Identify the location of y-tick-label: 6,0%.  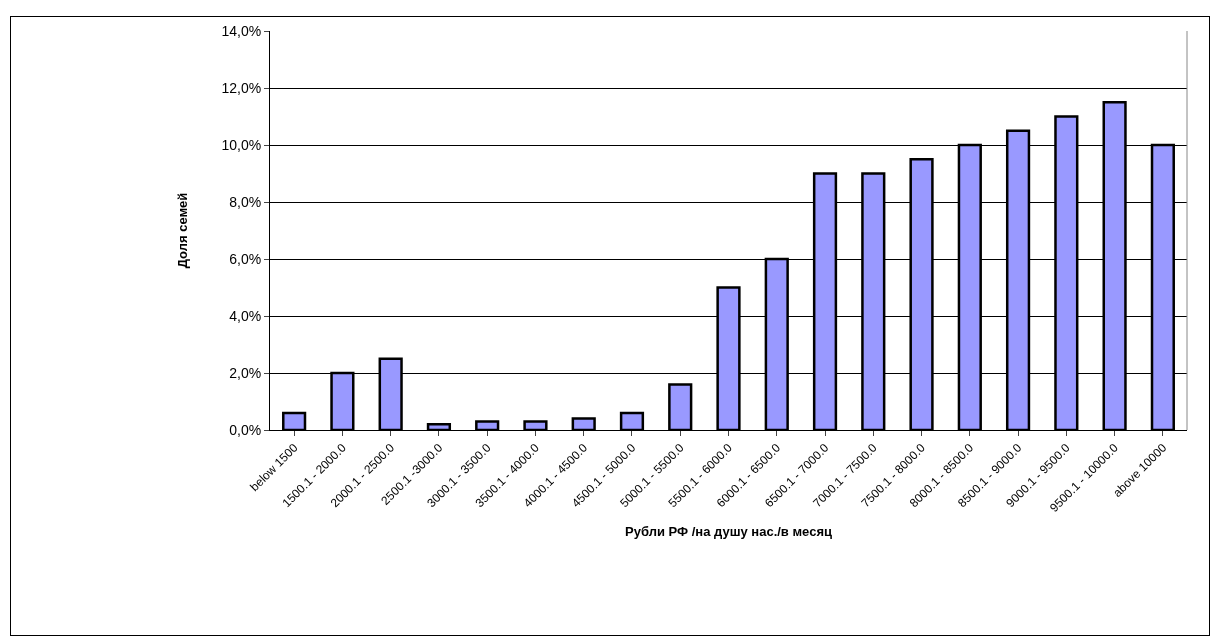
(245, 258).